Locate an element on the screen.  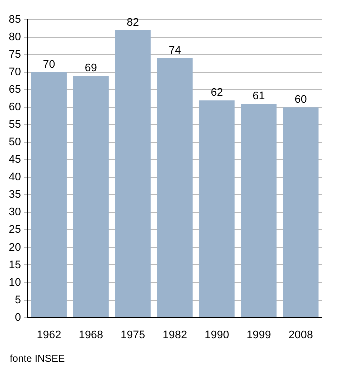
y-tick-label: 70 is located at coordinates (15, 72).